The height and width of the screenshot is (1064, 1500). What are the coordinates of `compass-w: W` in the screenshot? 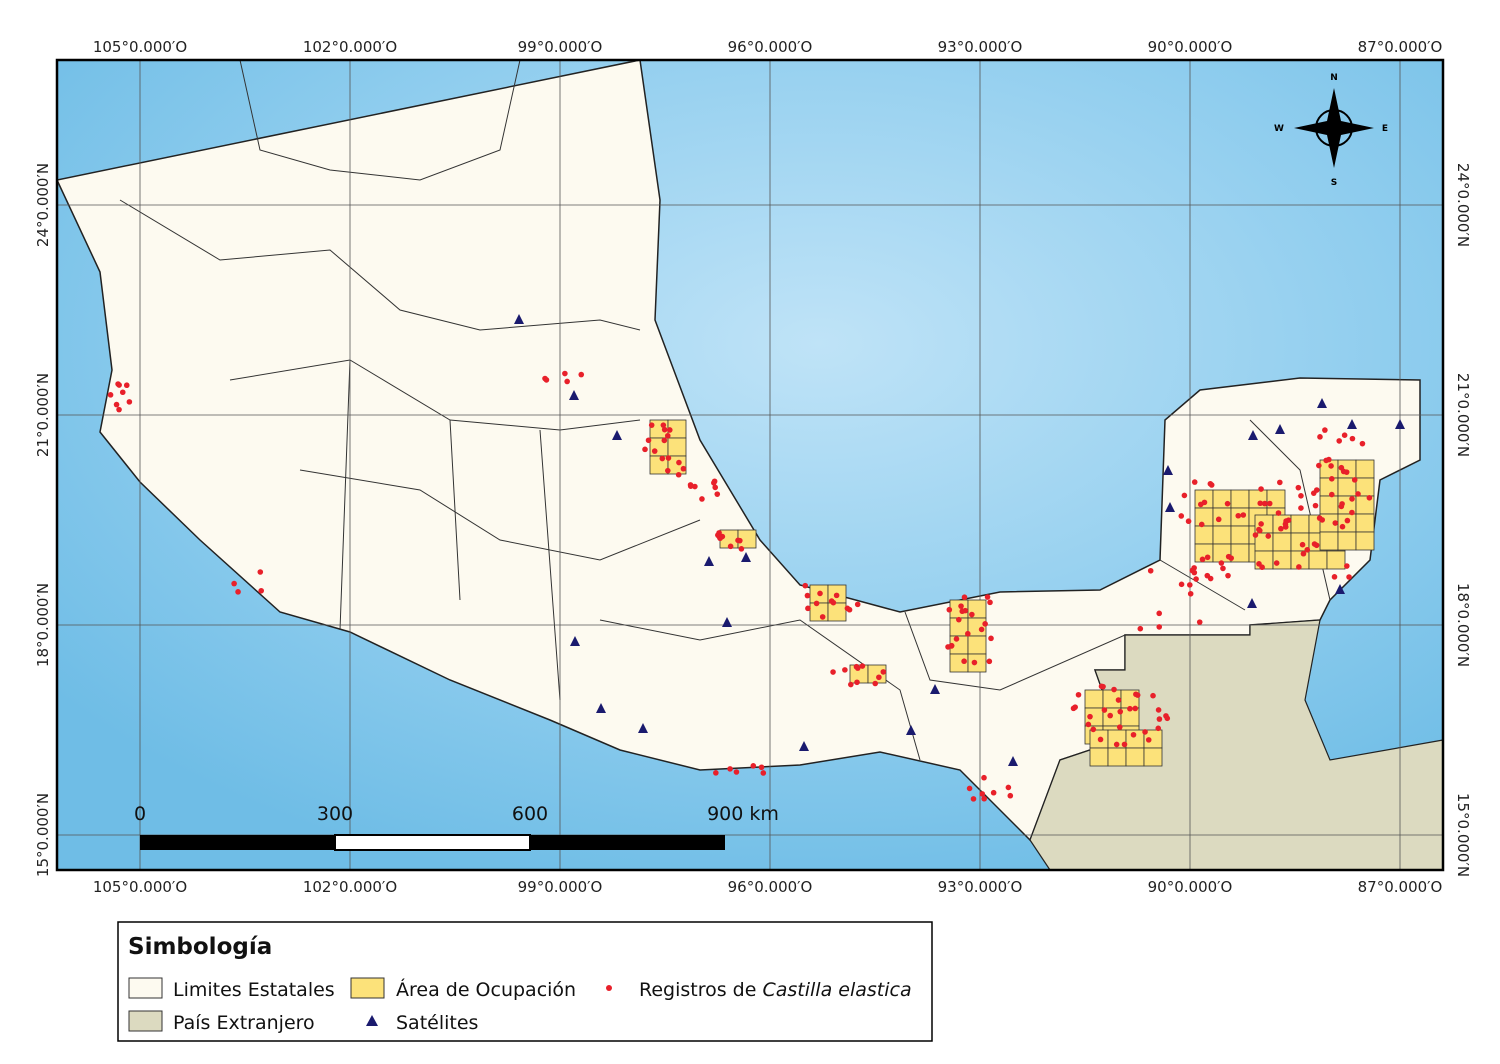 It's located at (1279, 129).